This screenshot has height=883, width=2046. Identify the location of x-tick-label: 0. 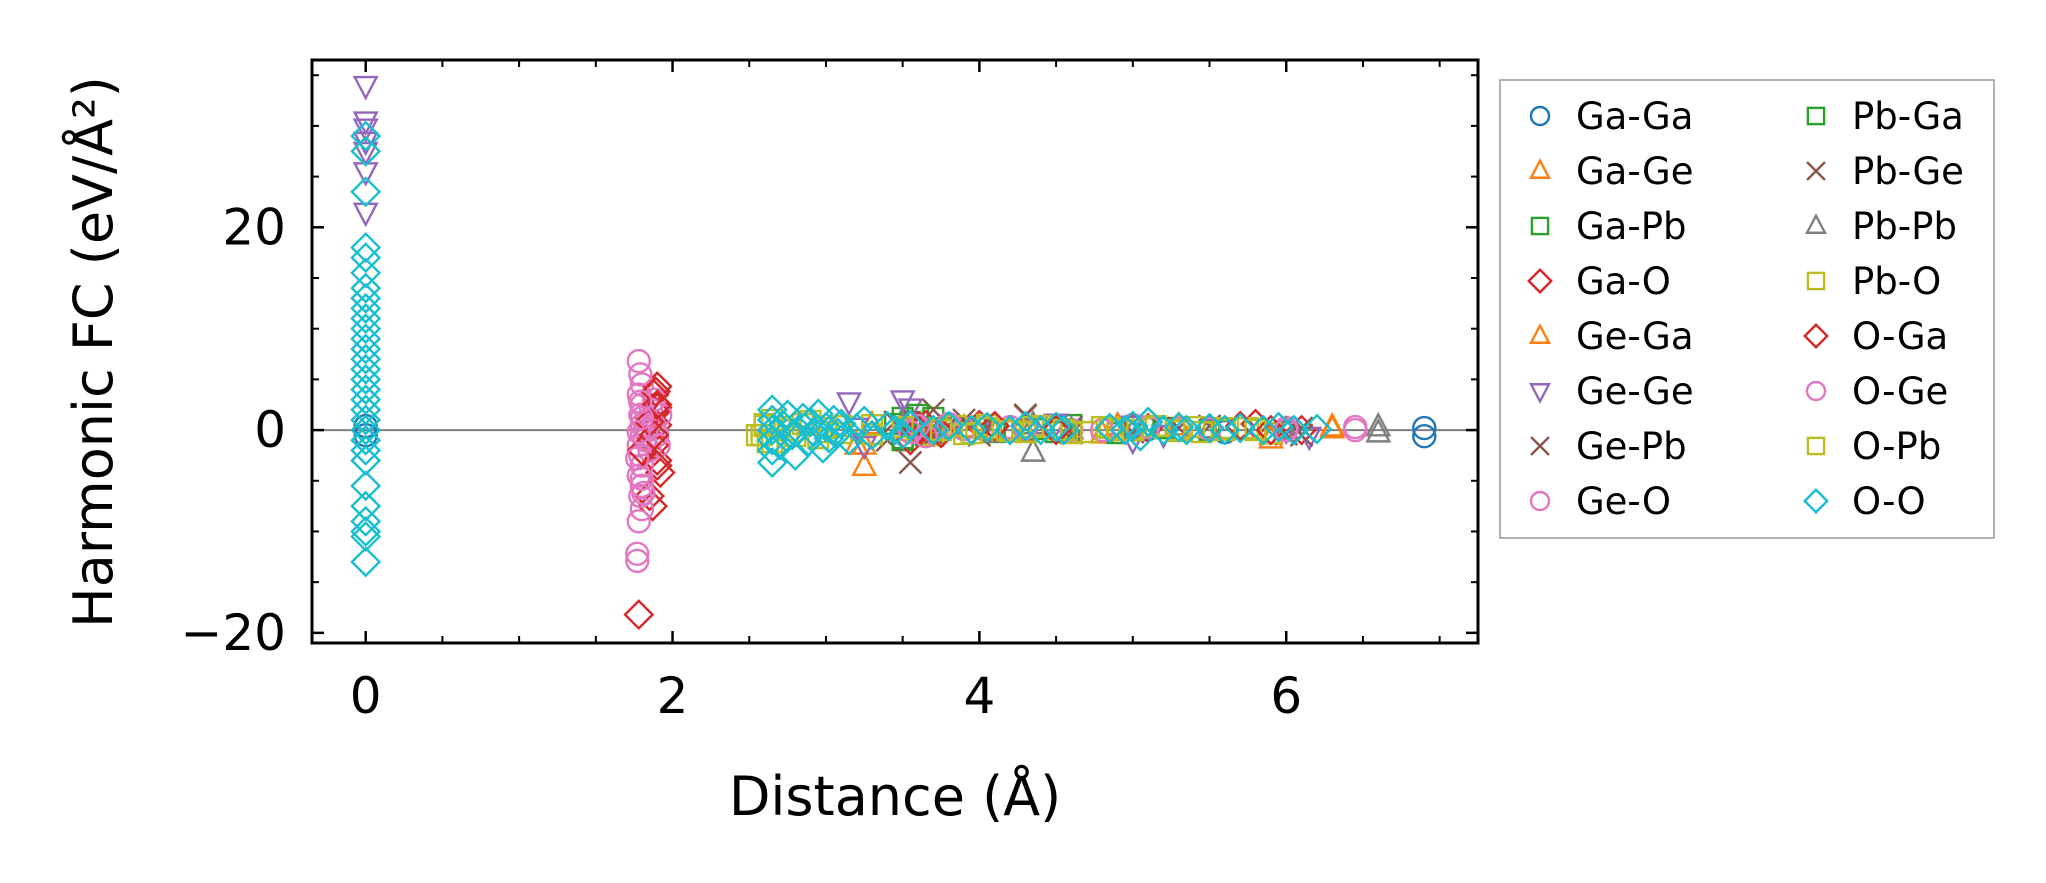
(366, 696).